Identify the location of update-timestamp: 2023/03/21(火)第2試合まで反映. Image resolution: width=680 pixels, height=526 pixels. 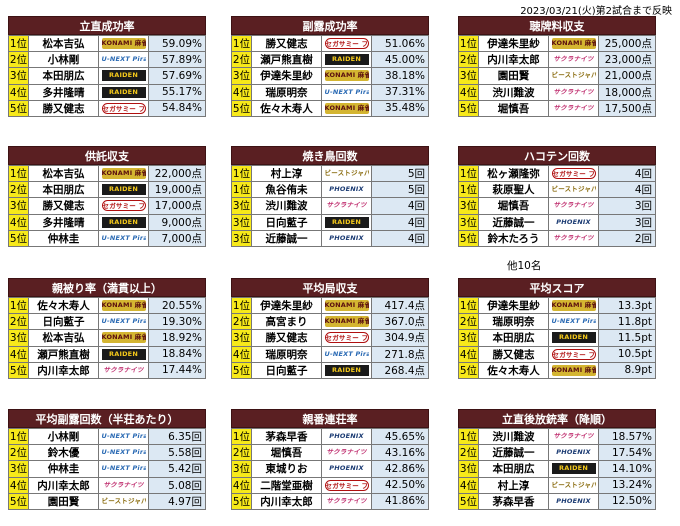
(596, 11).